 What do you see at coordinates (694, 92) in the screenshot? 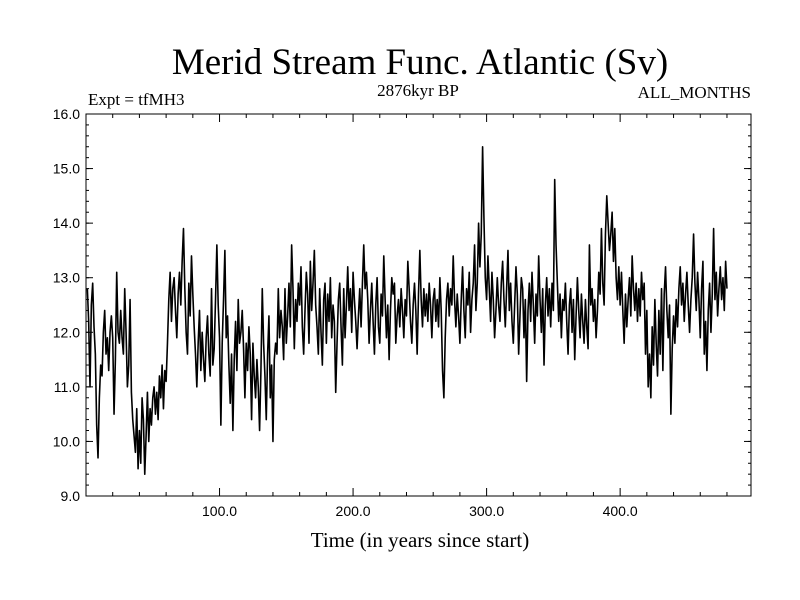
I see `months-label: ALL_MONTHS` at bounding box center [694, 92].